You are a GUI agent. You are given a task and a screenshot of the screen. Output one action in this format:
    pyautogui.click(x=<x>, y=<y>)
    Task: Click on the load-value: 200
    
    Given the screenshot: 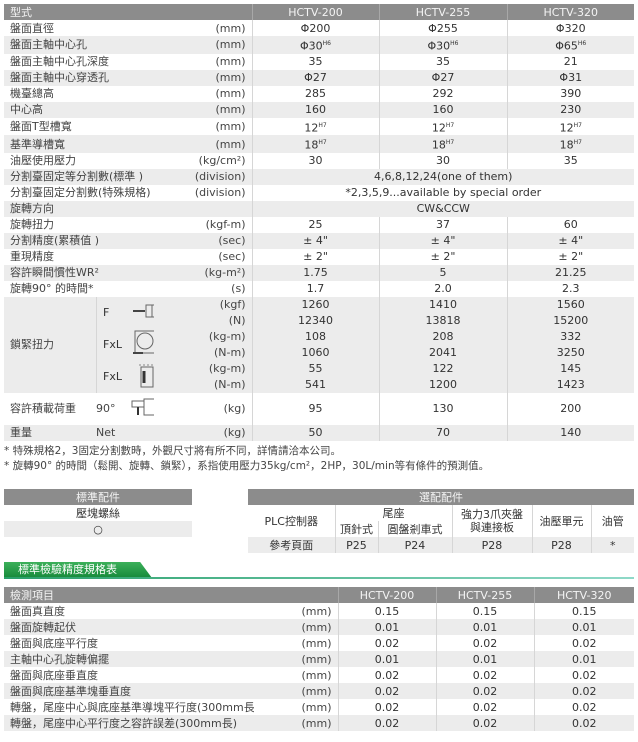 What is the action you would take?
    pyautogui.click(x=570, y=408)
    